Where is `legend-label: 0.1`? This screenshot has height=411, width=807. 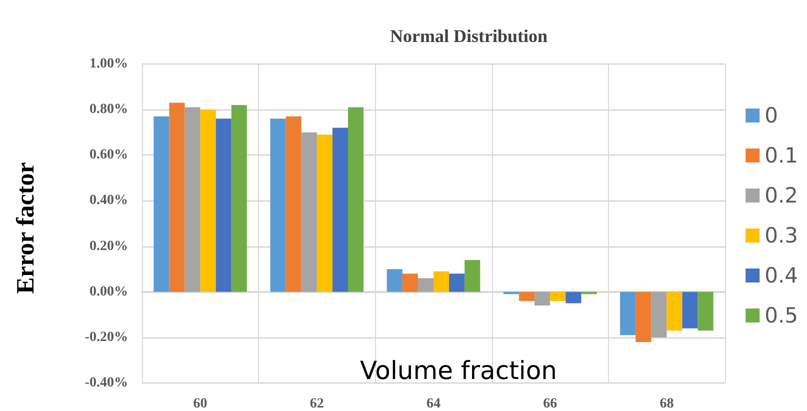 legend-label: 0.1 is located at coordinates (781, 156).